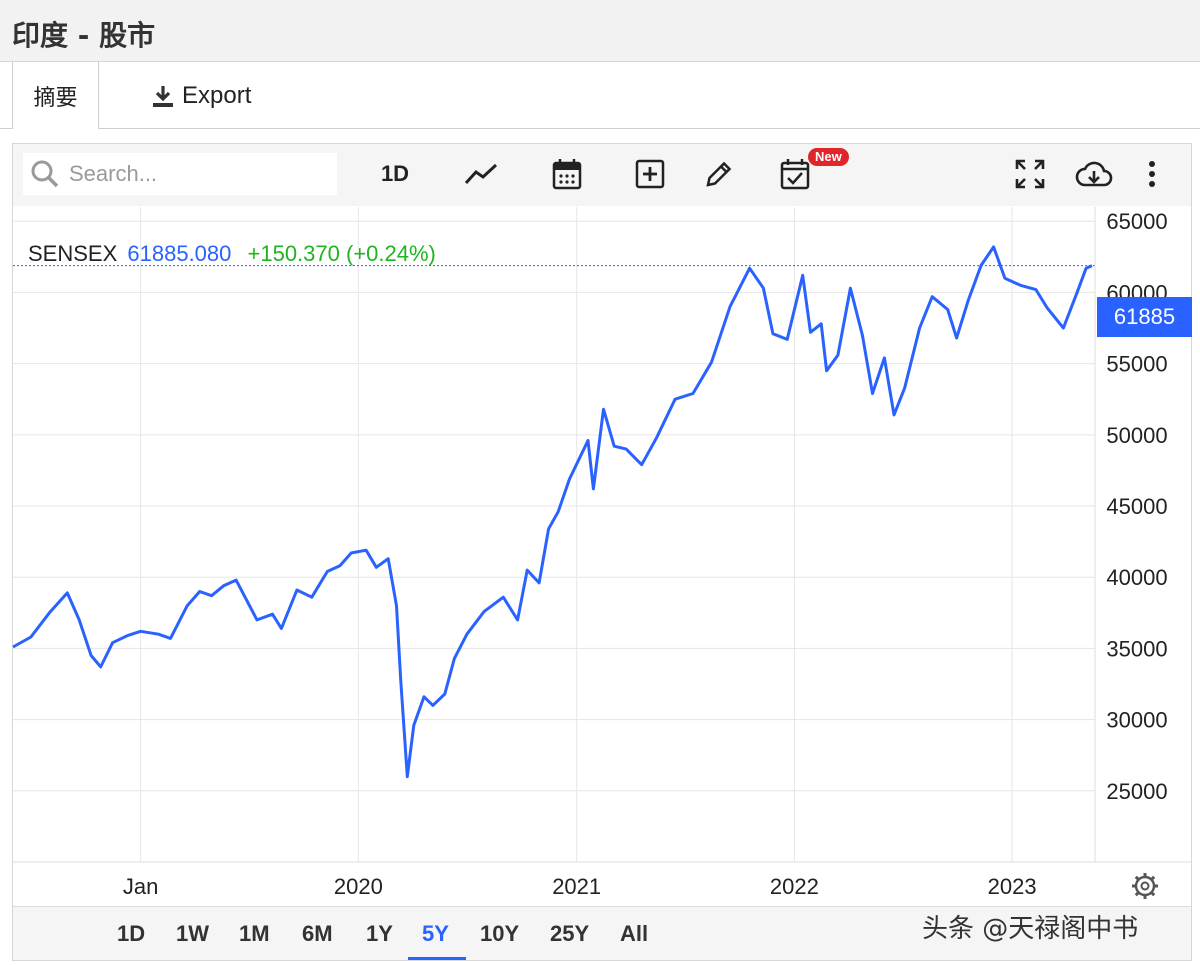 The image size is (1200, 965). Describe the element at coordinates (1144, 317) in the screenshot. I see `last-price-tag: 61885` at that location.